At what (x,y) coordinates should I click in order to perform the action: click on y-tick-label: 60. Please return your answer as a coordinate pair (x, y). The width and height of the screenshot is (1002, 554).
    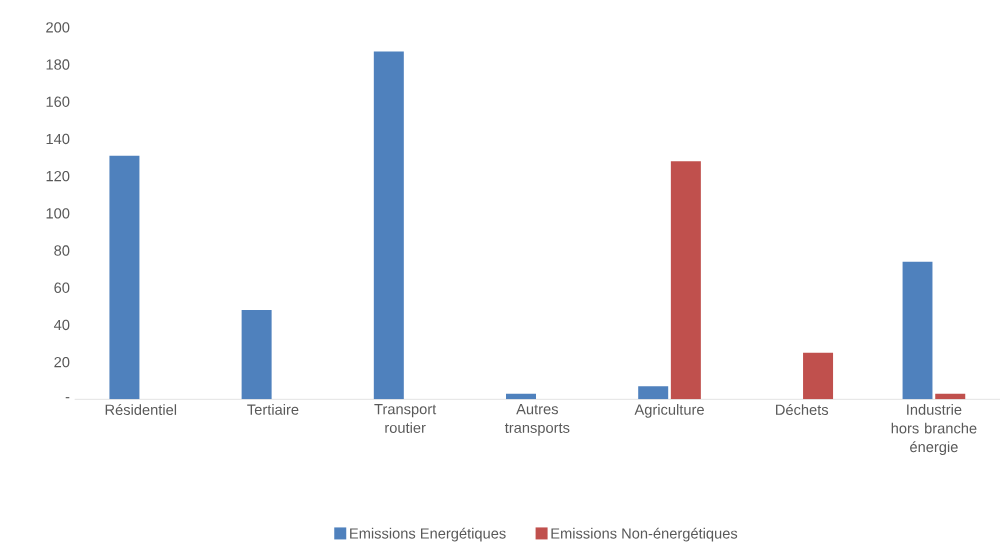
    Looking at the image, I should click on (62, 287).